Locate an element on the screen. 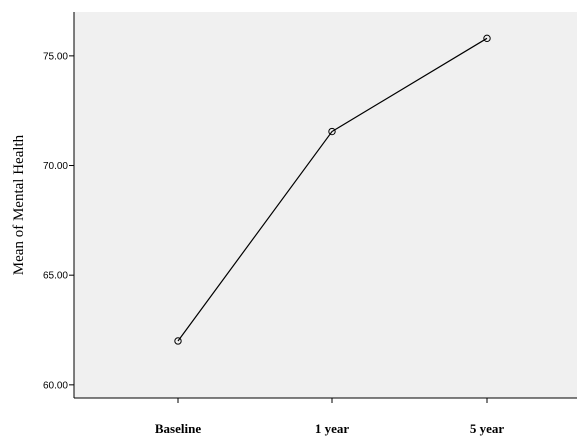 Image resolution: width=579 pixels, height=445 pixels. y-axis-title: Mean of Mental Health is located at coordinates (19, 204).